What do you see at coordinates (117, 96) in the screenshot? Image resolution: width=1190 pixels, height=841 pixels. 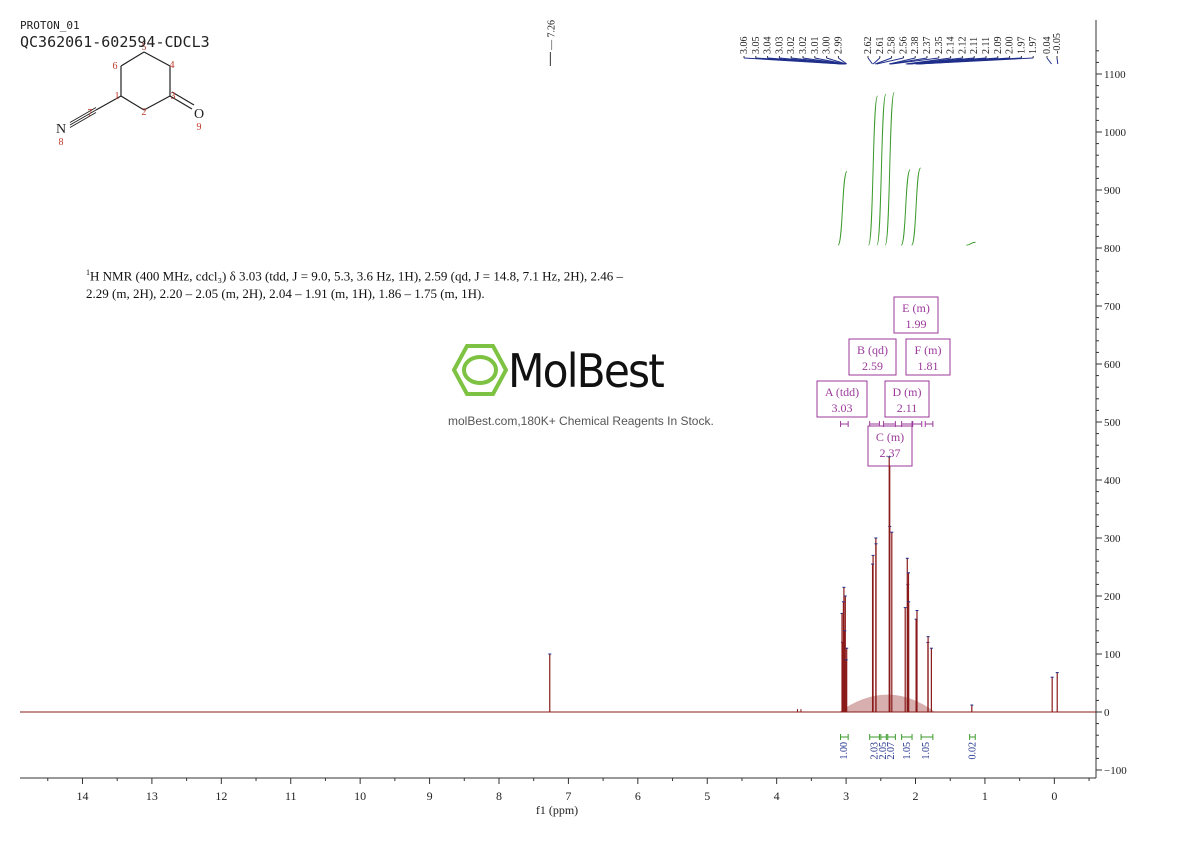 I see `atom-number: 1` at bounding box center [117, 96].